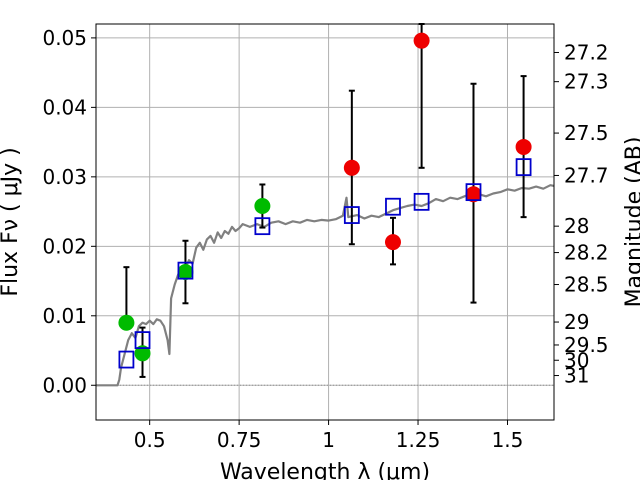  What do you see at coordinates (586, 52) in the screenshot?
I see `mag-tick-label: 27.2` at bounding box center [586, 52].